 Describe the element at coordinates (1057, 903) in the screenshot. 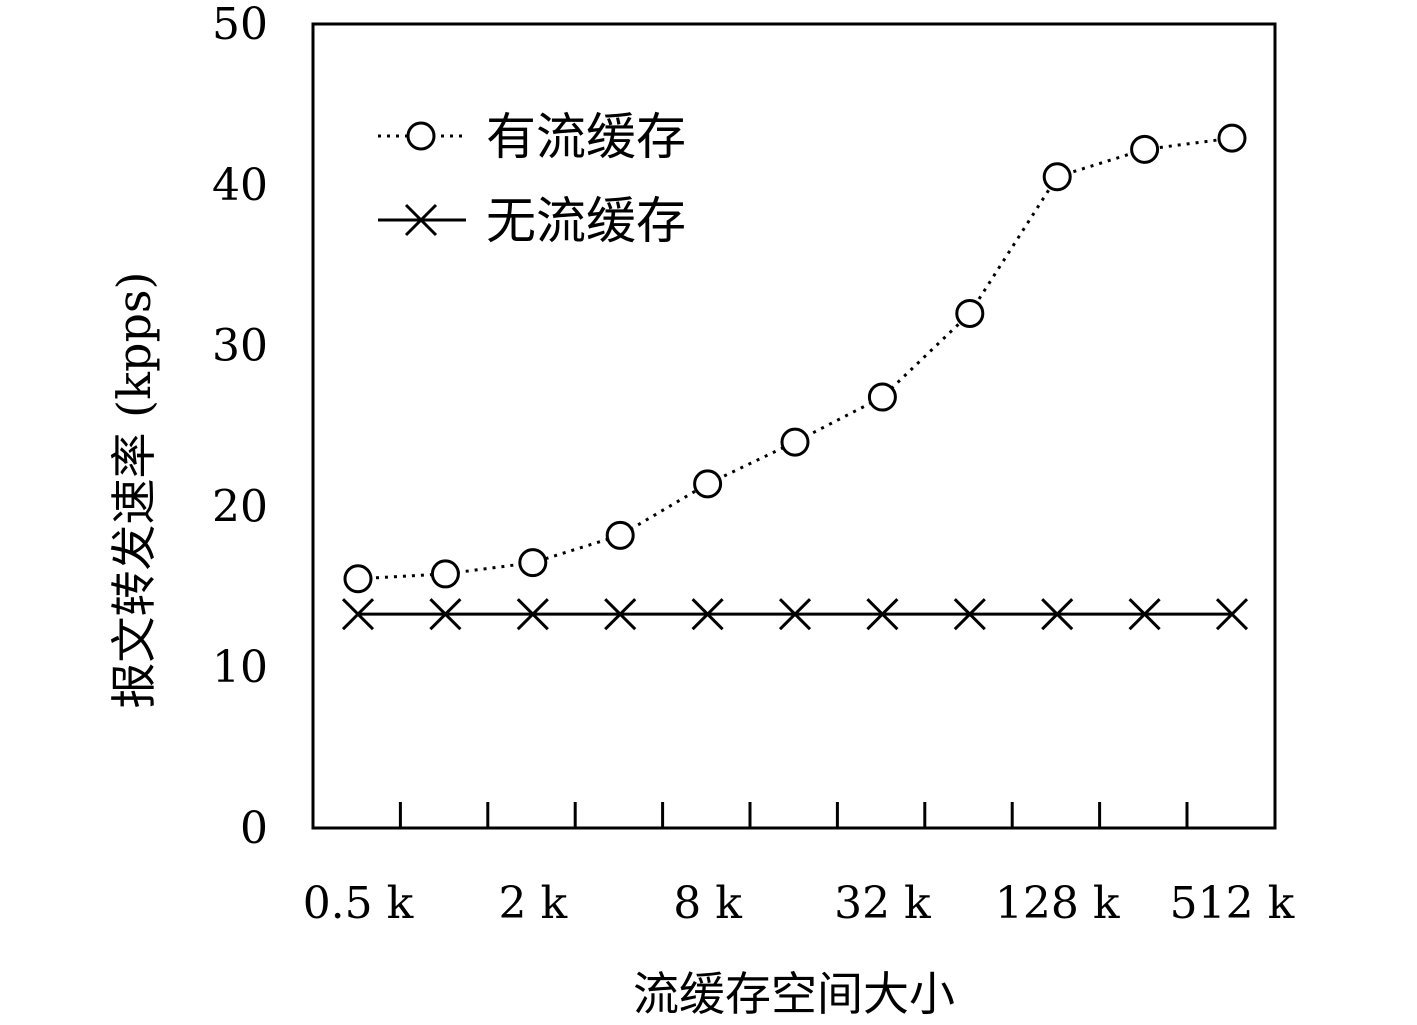

I see `x-tick-label: 128 k` at that location.